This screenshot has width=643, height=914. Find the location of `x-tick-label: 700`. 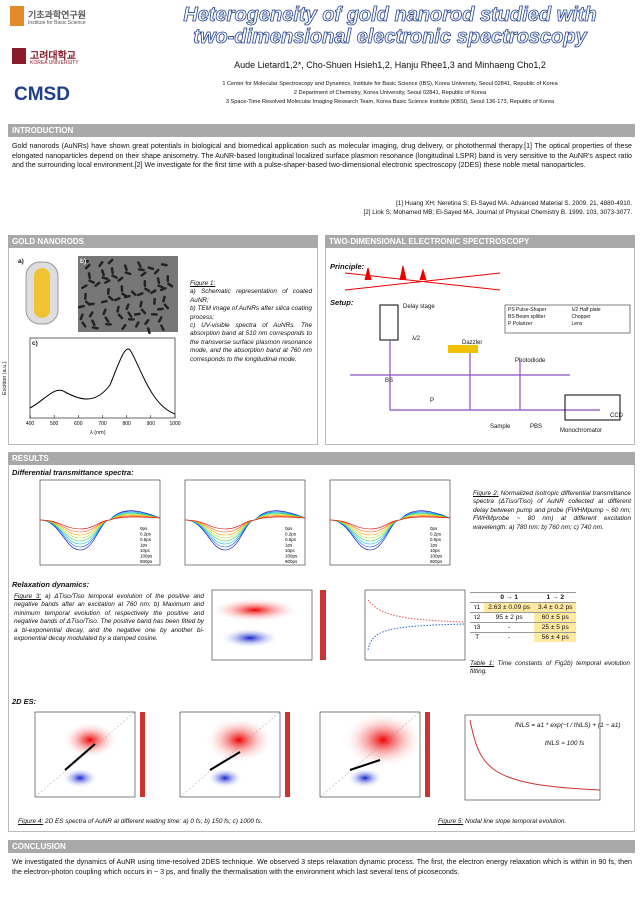

x-tick-label: 700 is located at coordinates (102, 424).